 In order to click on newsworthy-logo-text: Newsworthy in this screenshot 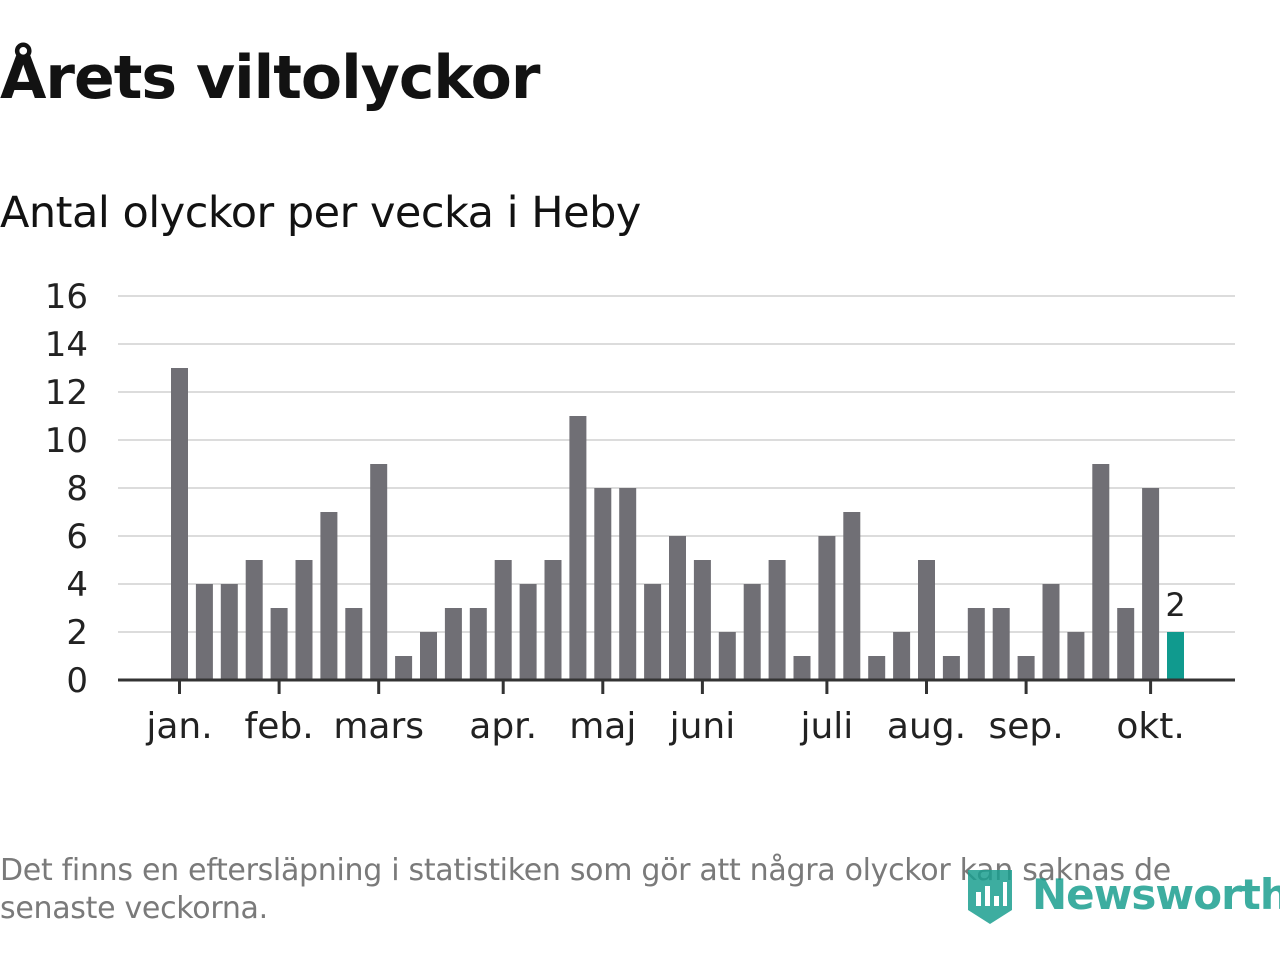, I will do `click(1156, 894)`.